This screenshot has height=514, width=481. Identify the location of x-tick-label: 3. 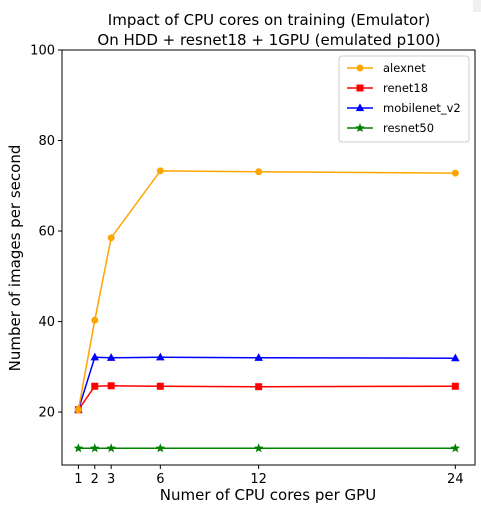
(111, 479).